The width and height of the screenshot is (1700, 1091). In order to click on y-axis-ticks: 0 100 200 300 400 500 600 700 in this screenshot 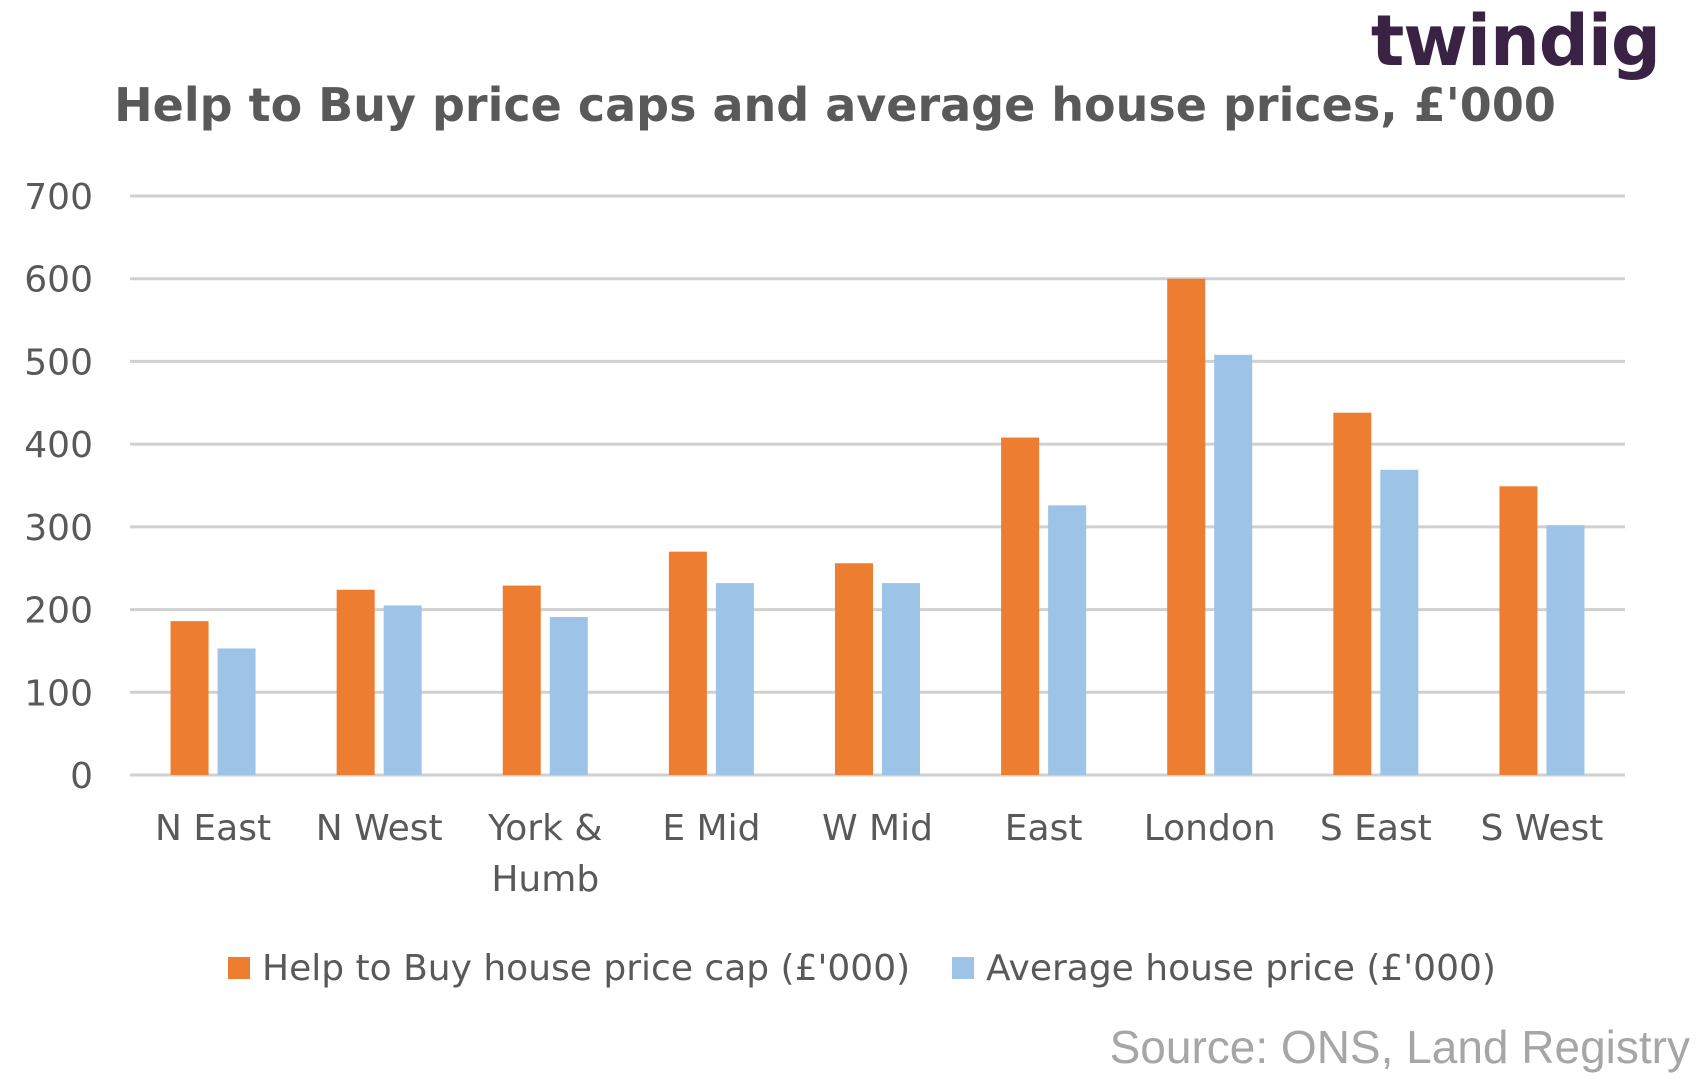, I will do `click(58, 487)`.